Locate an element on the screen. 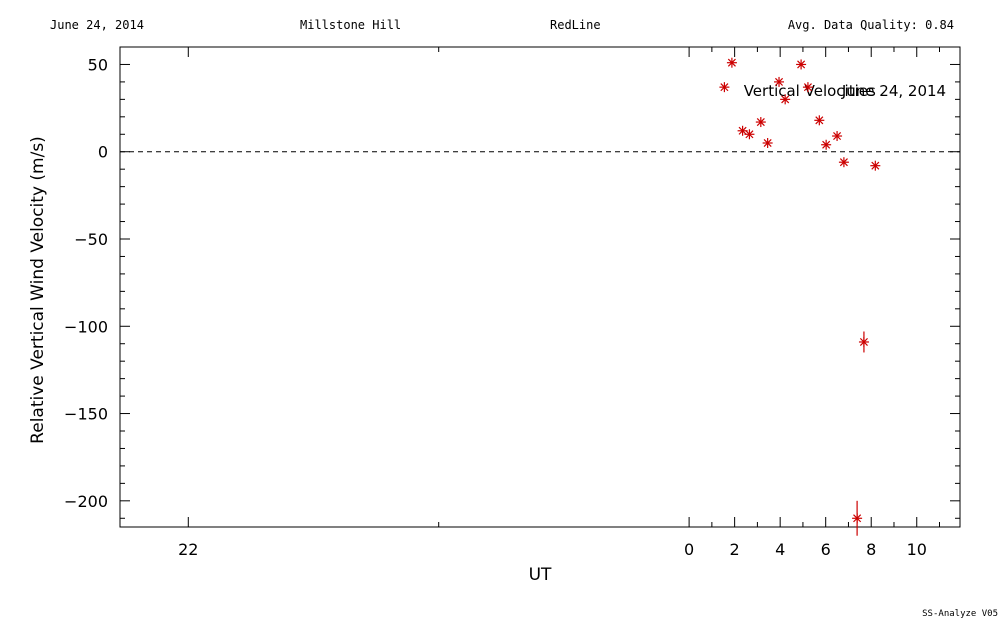  header-date: June 24, 2014 is located at coordinates (97, 25).